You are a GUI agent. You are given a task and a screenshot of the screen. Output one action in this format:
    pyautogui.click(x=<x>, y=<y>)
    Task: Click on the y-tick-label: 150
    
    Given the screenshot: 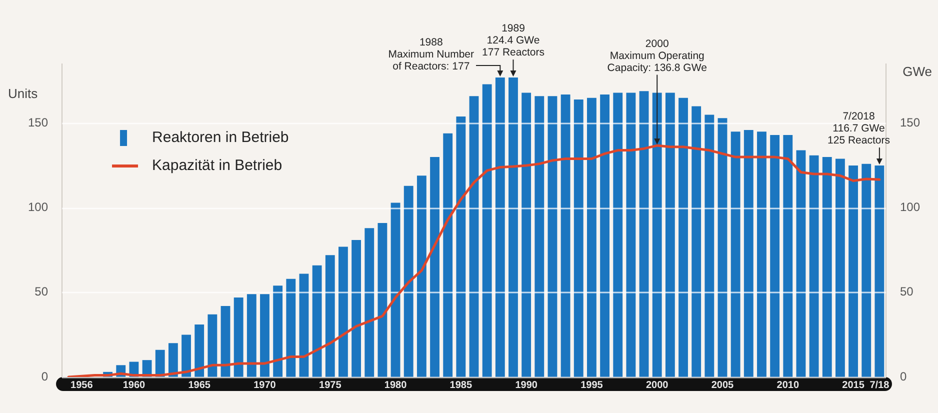 What is the action you would take?
    pyautogui.click(x=38, y=123)
    